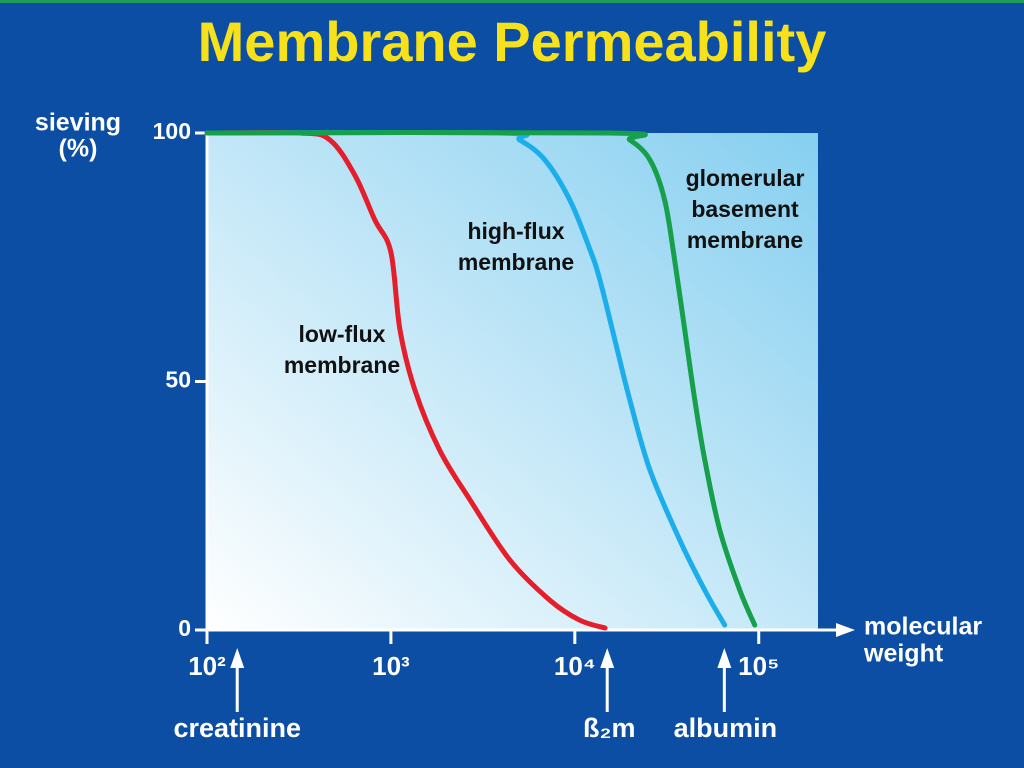 The width and height of the screenshot is (1024, 768). Describe the element at coordinates (923, 627) in the screenshot. I see `x-axis-label: molecular` at that location.